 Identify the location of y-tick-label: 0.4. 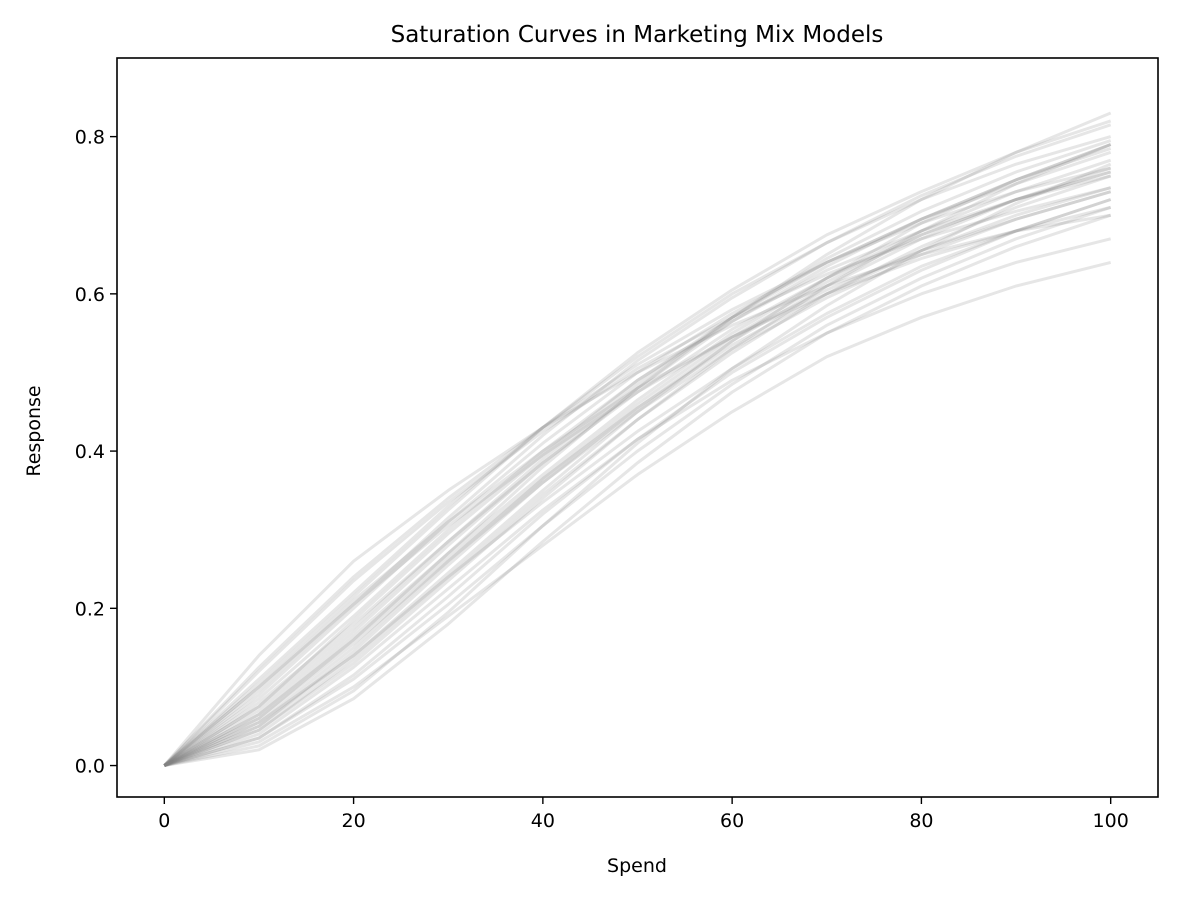
(90, 452).